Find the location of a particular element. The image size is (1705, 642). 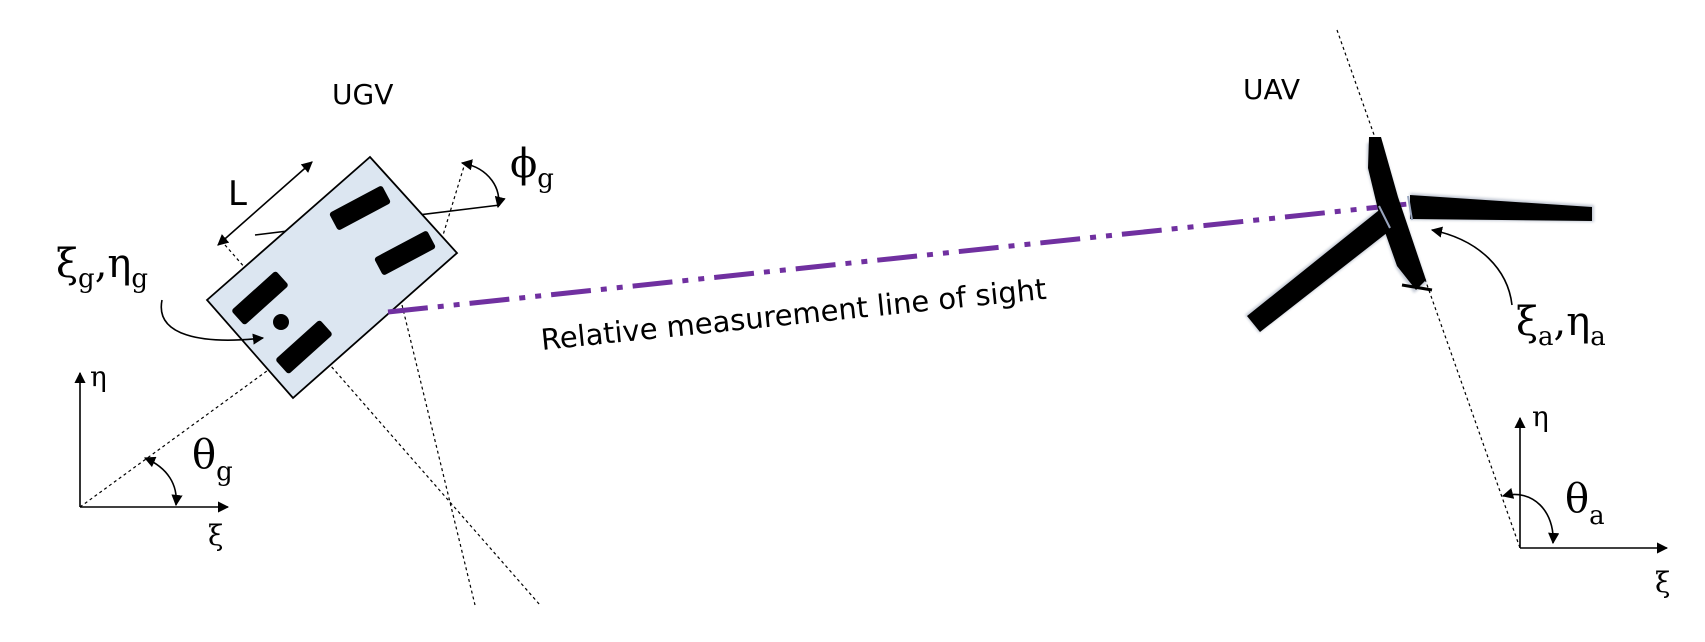

ugv-position-label: ξg,ηg is located at coordinates (102, 267).